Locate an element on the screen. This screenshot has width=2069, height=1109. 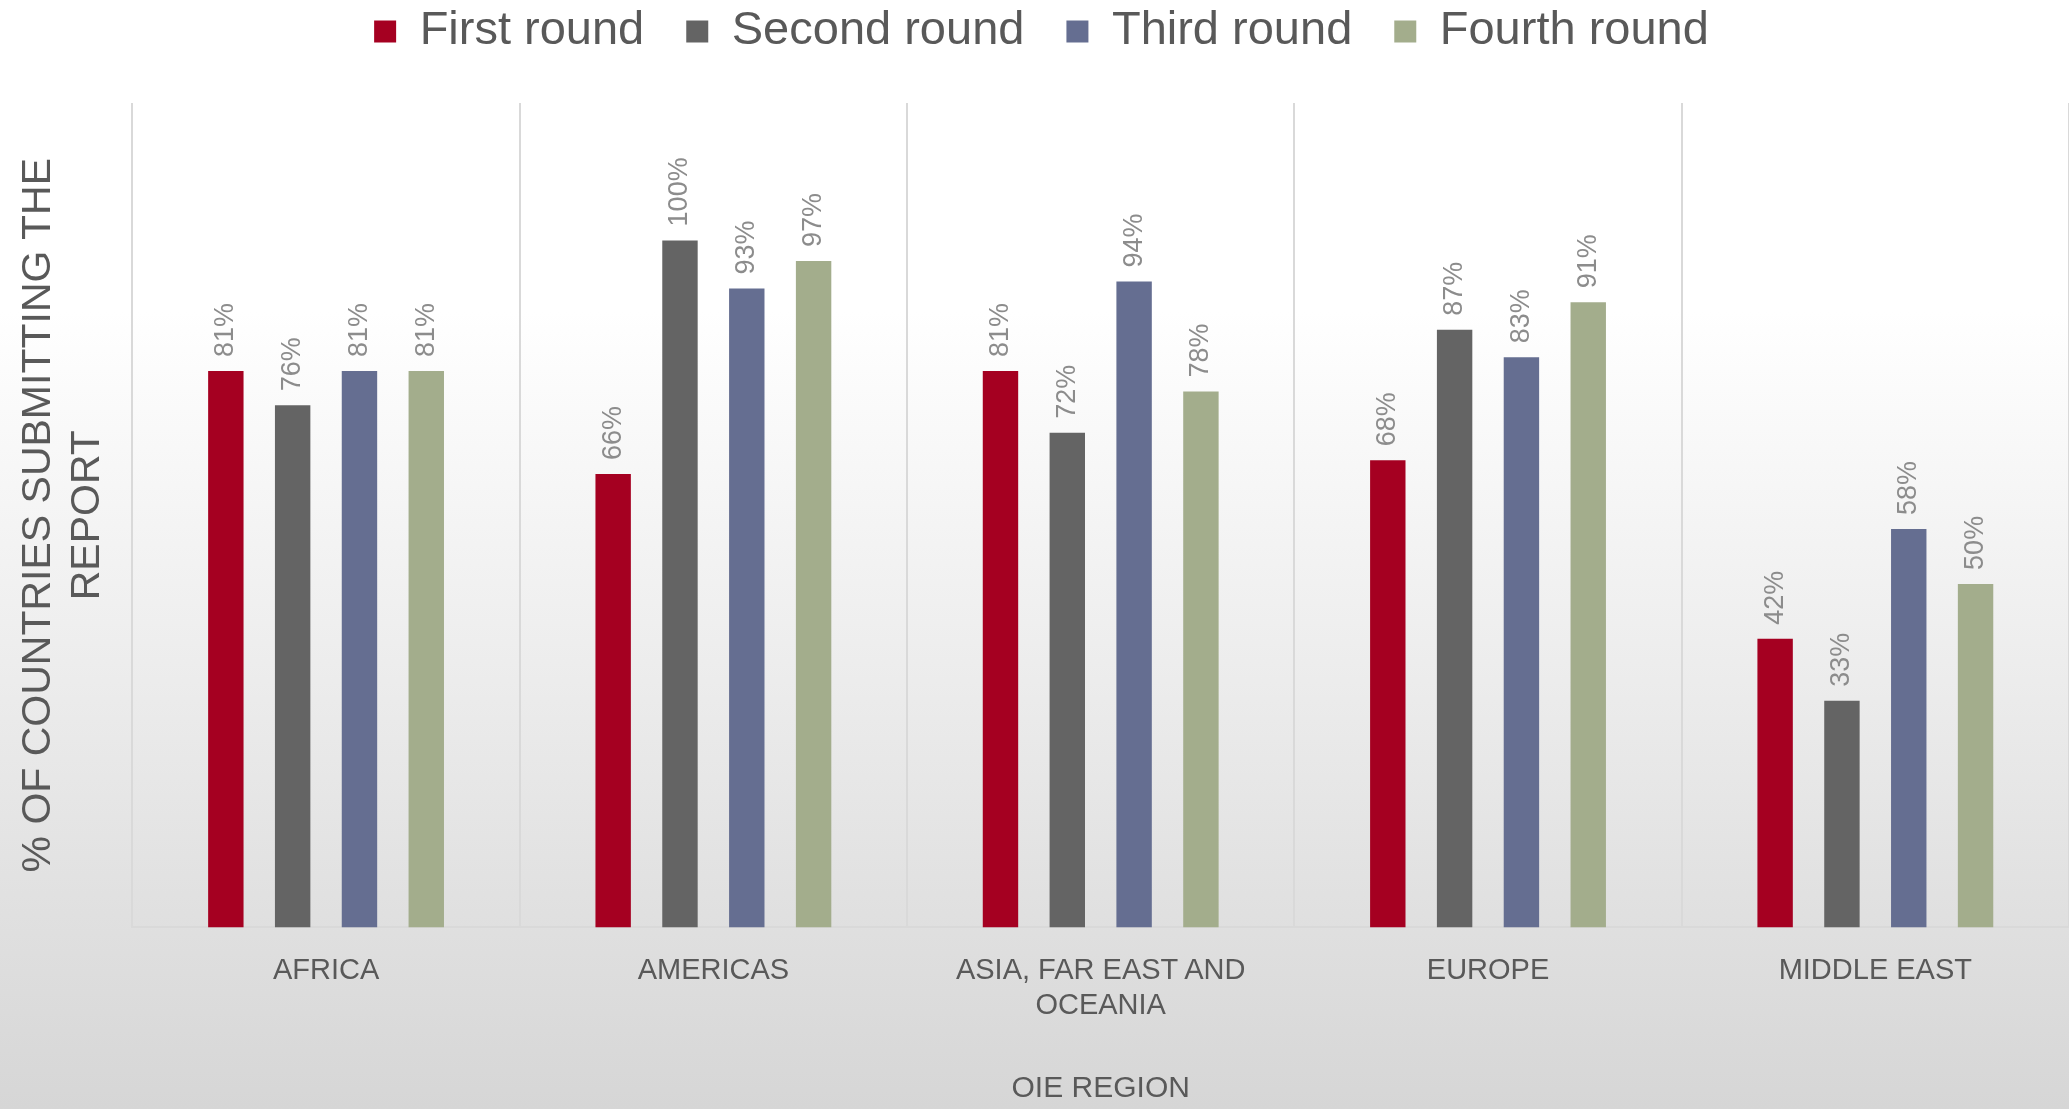
data-label: 94% is located at coordinates (1132, 240).